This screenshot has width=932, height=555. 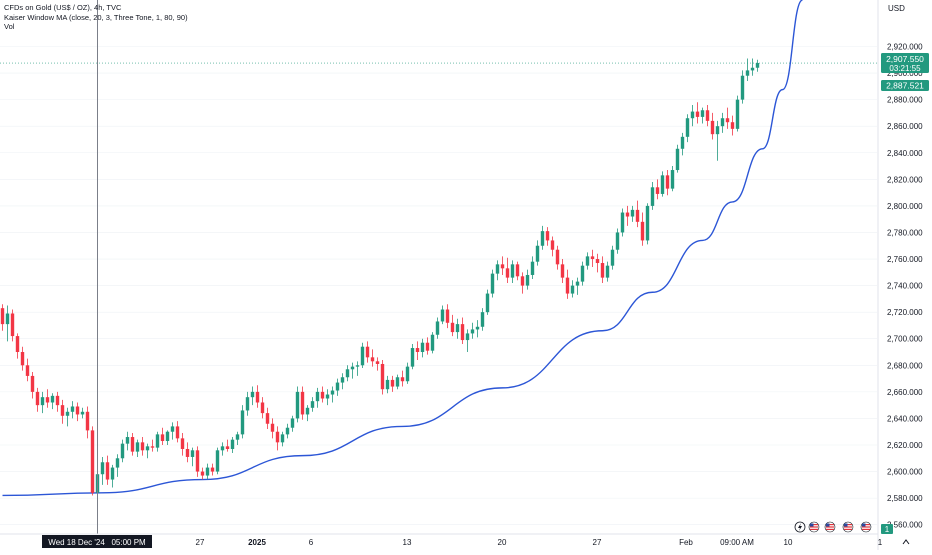 I want to click on volume-title: Vol, so click(x=9, y=26).